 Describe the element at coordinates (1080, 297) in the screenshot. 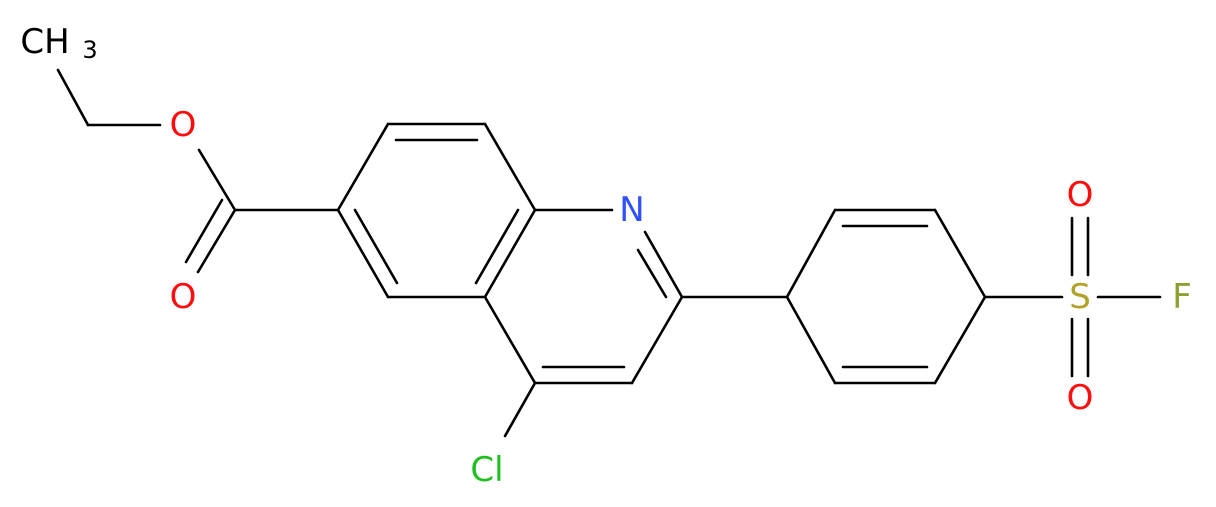

I see `atom-label: S` at that location.